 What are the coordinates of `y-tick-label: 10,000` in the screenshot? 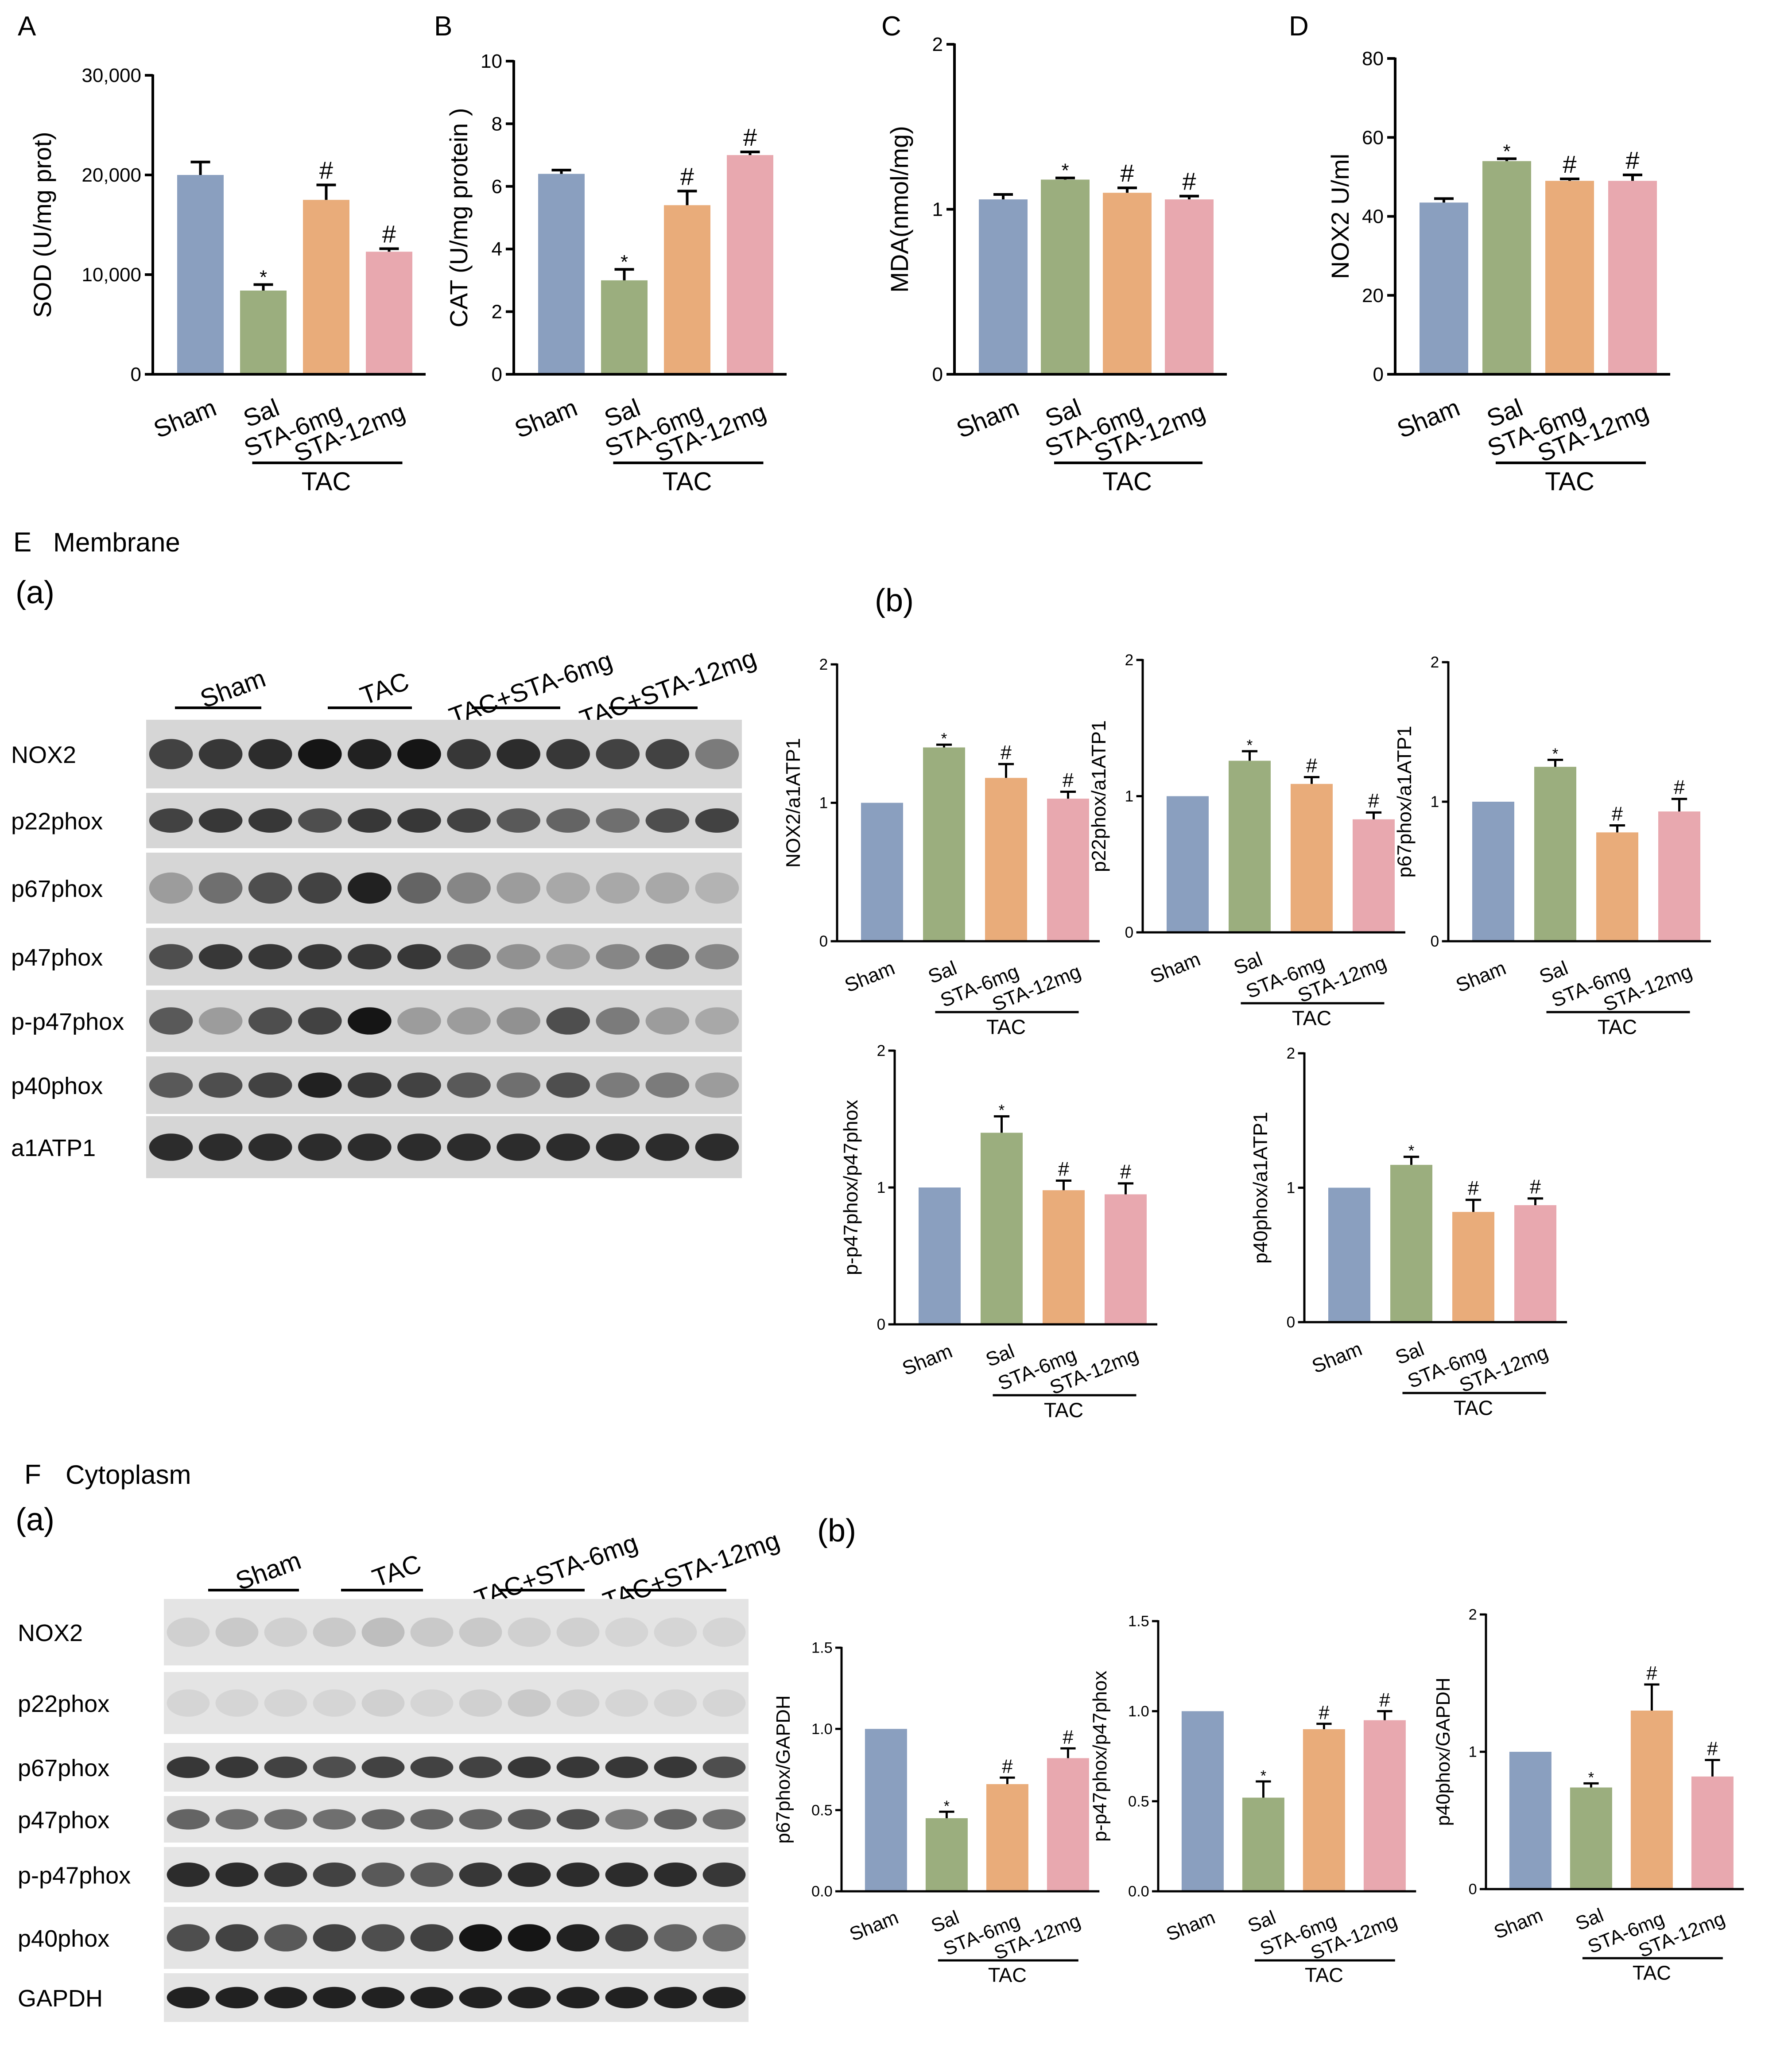 It's located at (111, 275).